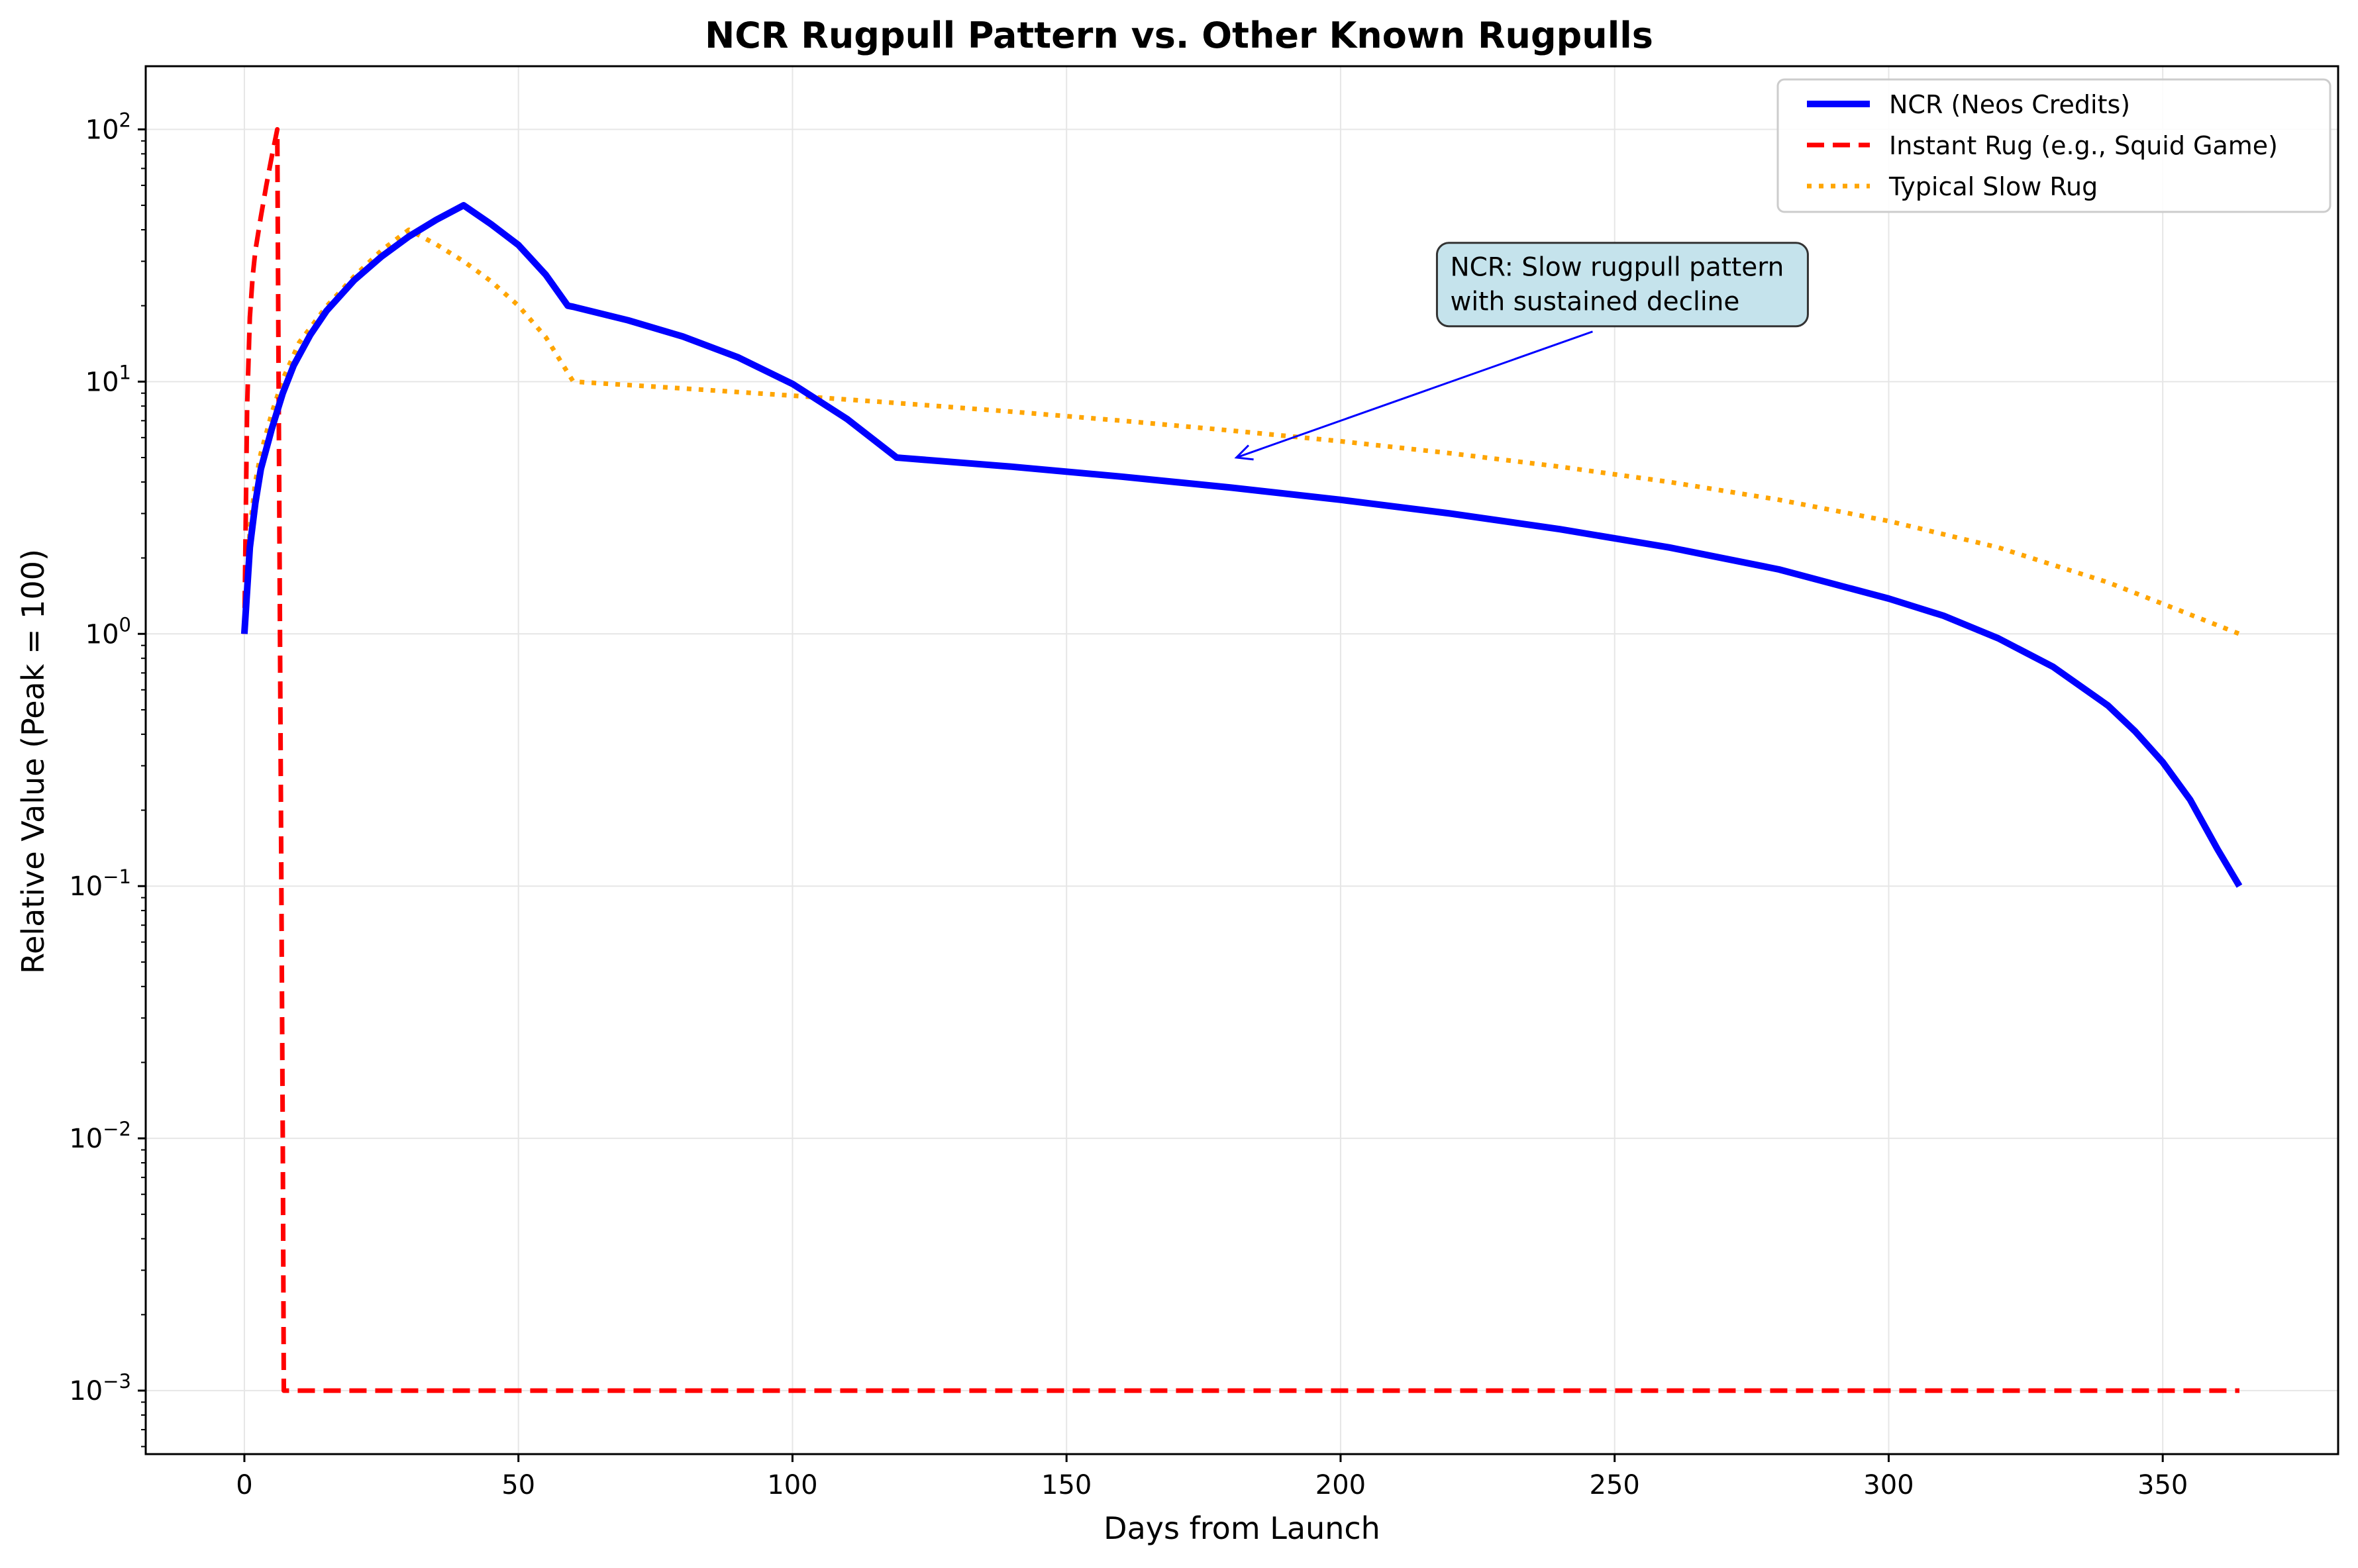 Image resolution: width=2358 pixels, height=1568 pixels. Describe the element at coordinates (1244, 452) in the screenshot. I see `annotation-arrowhead` at that location.